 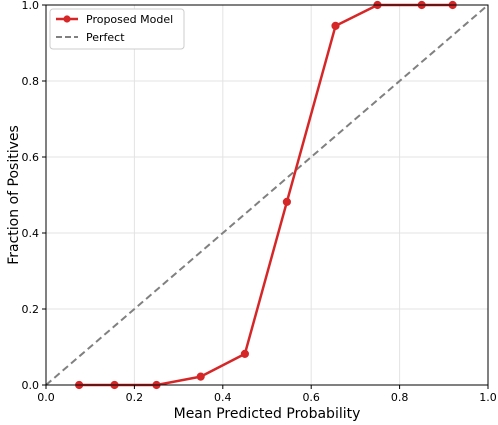 I want to click on x-tick-label: 0.2, so click(x=135, y=397).